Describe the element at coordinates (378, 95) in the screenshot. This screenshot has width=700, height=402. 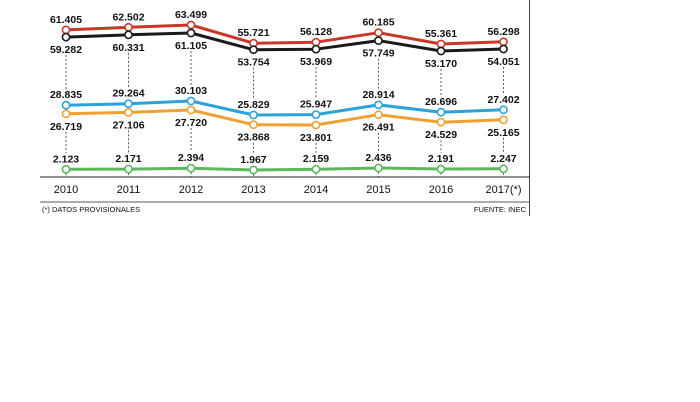
I see `data-label: 28.914` at that location.